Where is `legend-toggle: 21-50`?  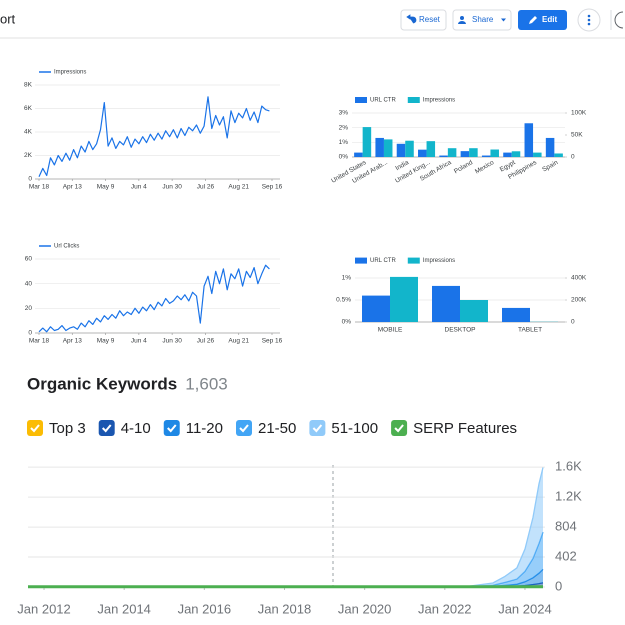 legend-toggle: 21-50 is located at coordinates (266, 428).